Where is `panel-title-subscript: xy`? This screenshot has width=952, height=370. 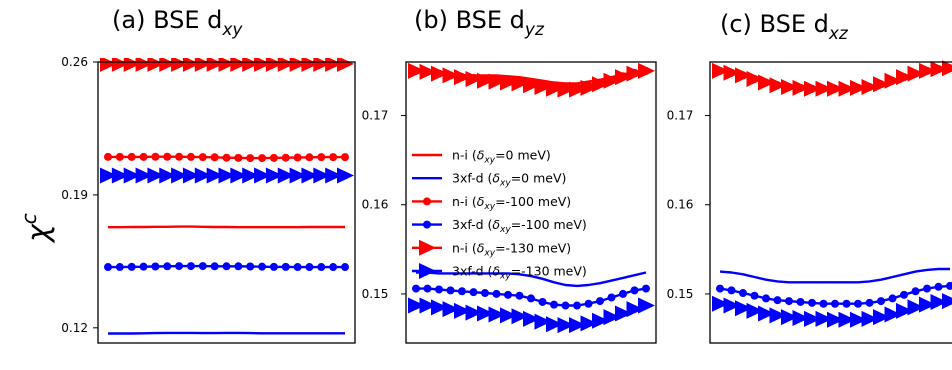 panel-title-subscript: xy is located at coordinates (232, 30).